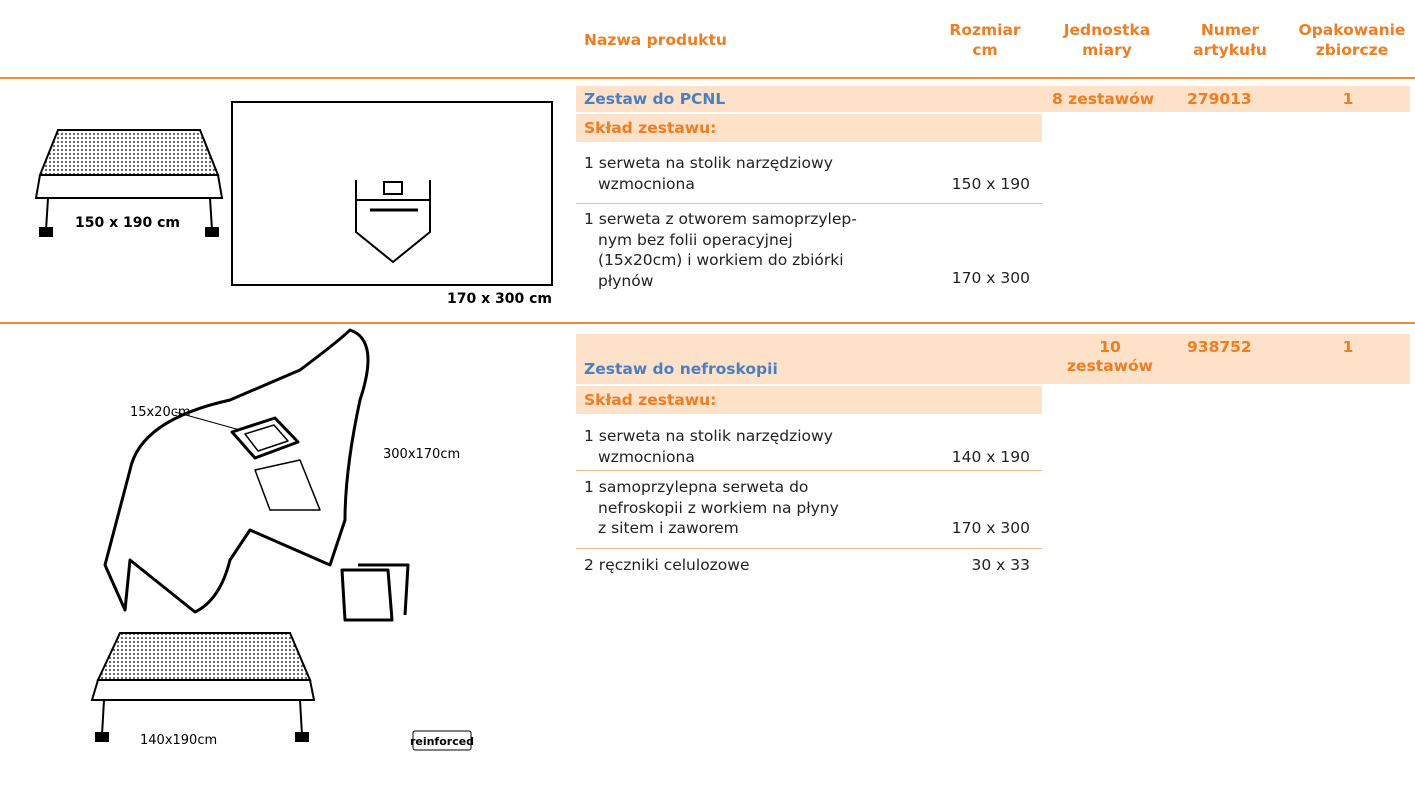 This screenshot has height=791, width=1415. What do you see at coordinates (178, 740) in the screenshot?
I see `illustration-label: 140x190cm` at bounding box center [178, 740].